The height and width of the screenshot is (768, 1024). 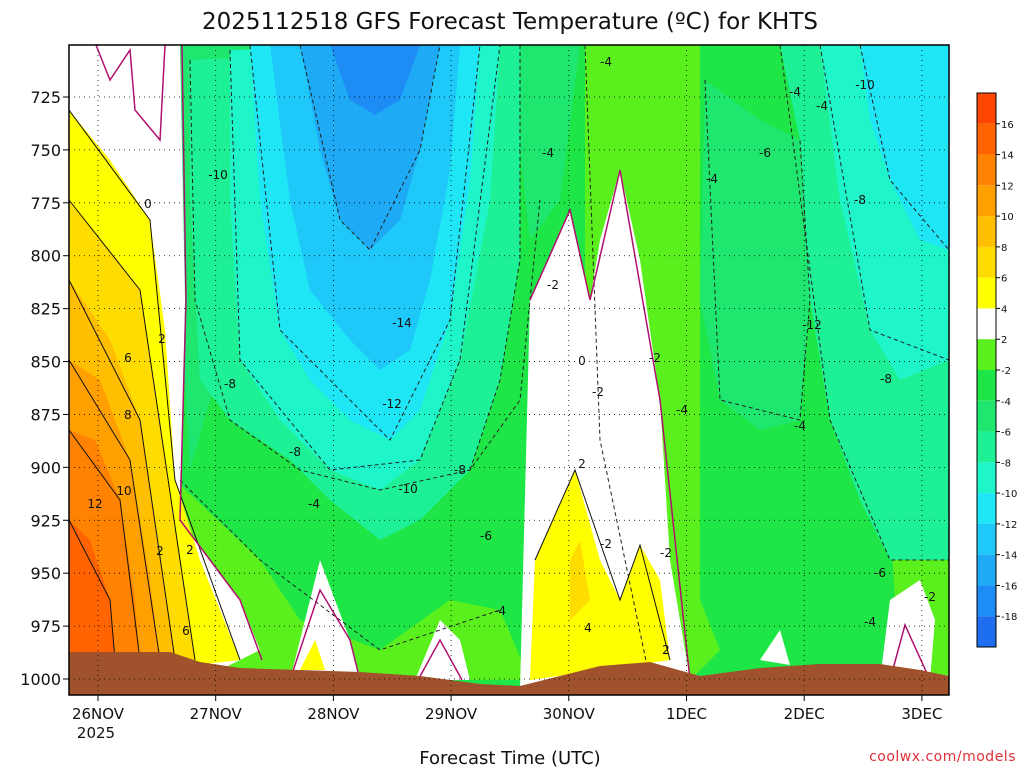 I want to click on y-tick-label: 875, so click(x=45, y=414).